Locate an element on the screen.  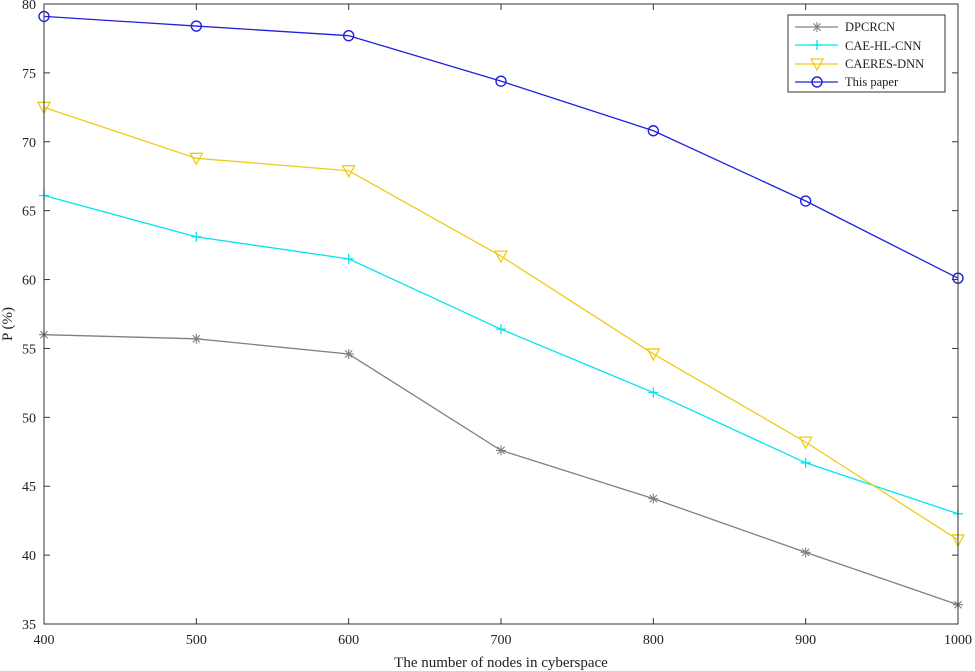
y-tick-label: 55 is located at coordinates (29, 349).